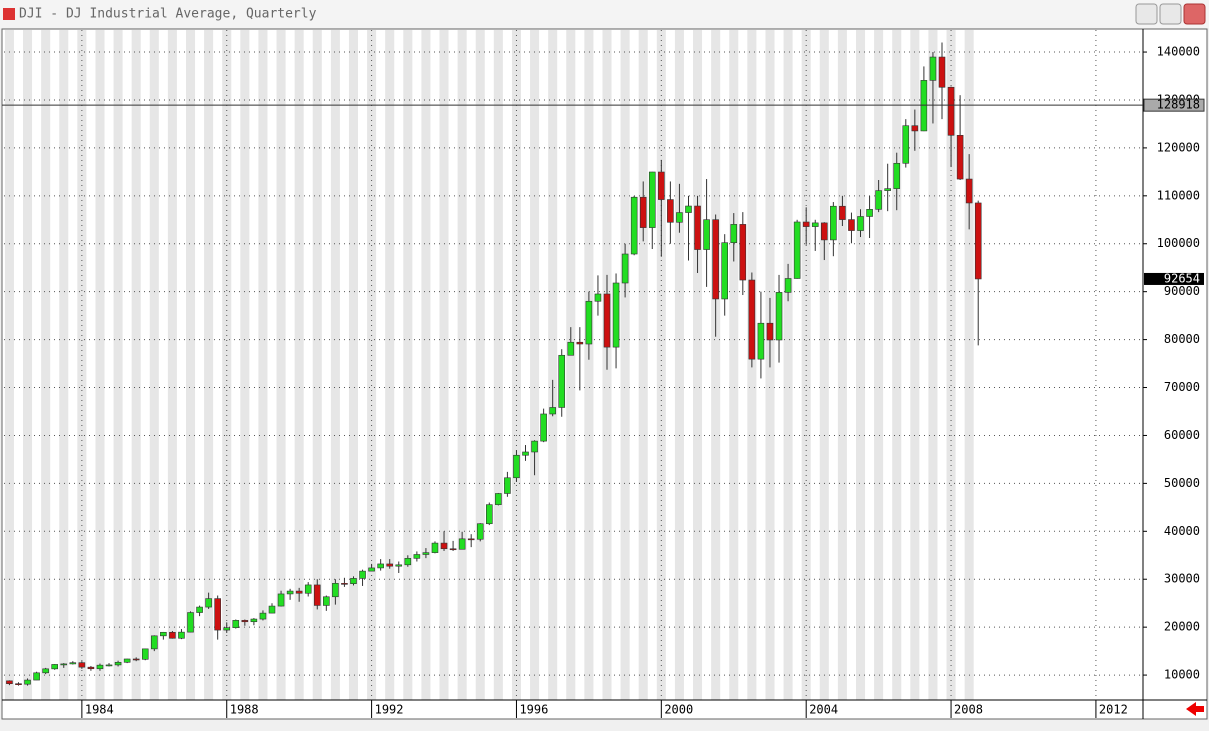 Image resolution: width=1209 pixels, height=731 pixels. I want to click on y-tick-label: 80000, so click(1182, 339).